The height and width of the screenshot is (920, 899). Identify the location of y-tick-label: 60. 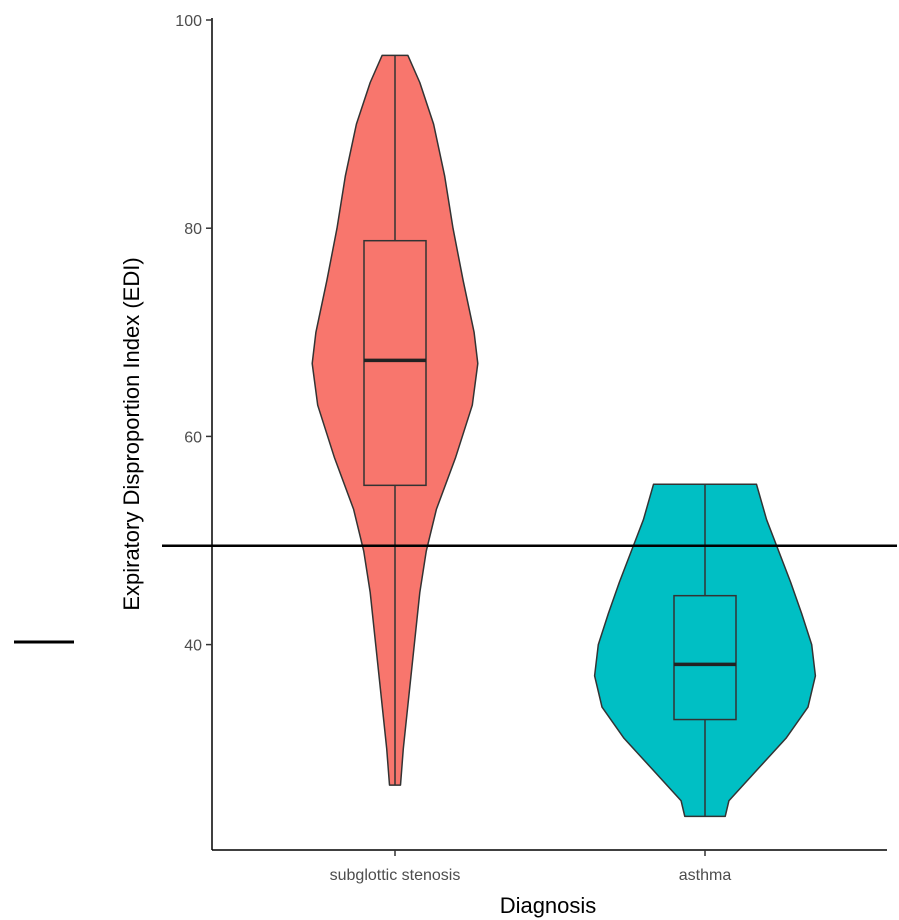
(193, 437).